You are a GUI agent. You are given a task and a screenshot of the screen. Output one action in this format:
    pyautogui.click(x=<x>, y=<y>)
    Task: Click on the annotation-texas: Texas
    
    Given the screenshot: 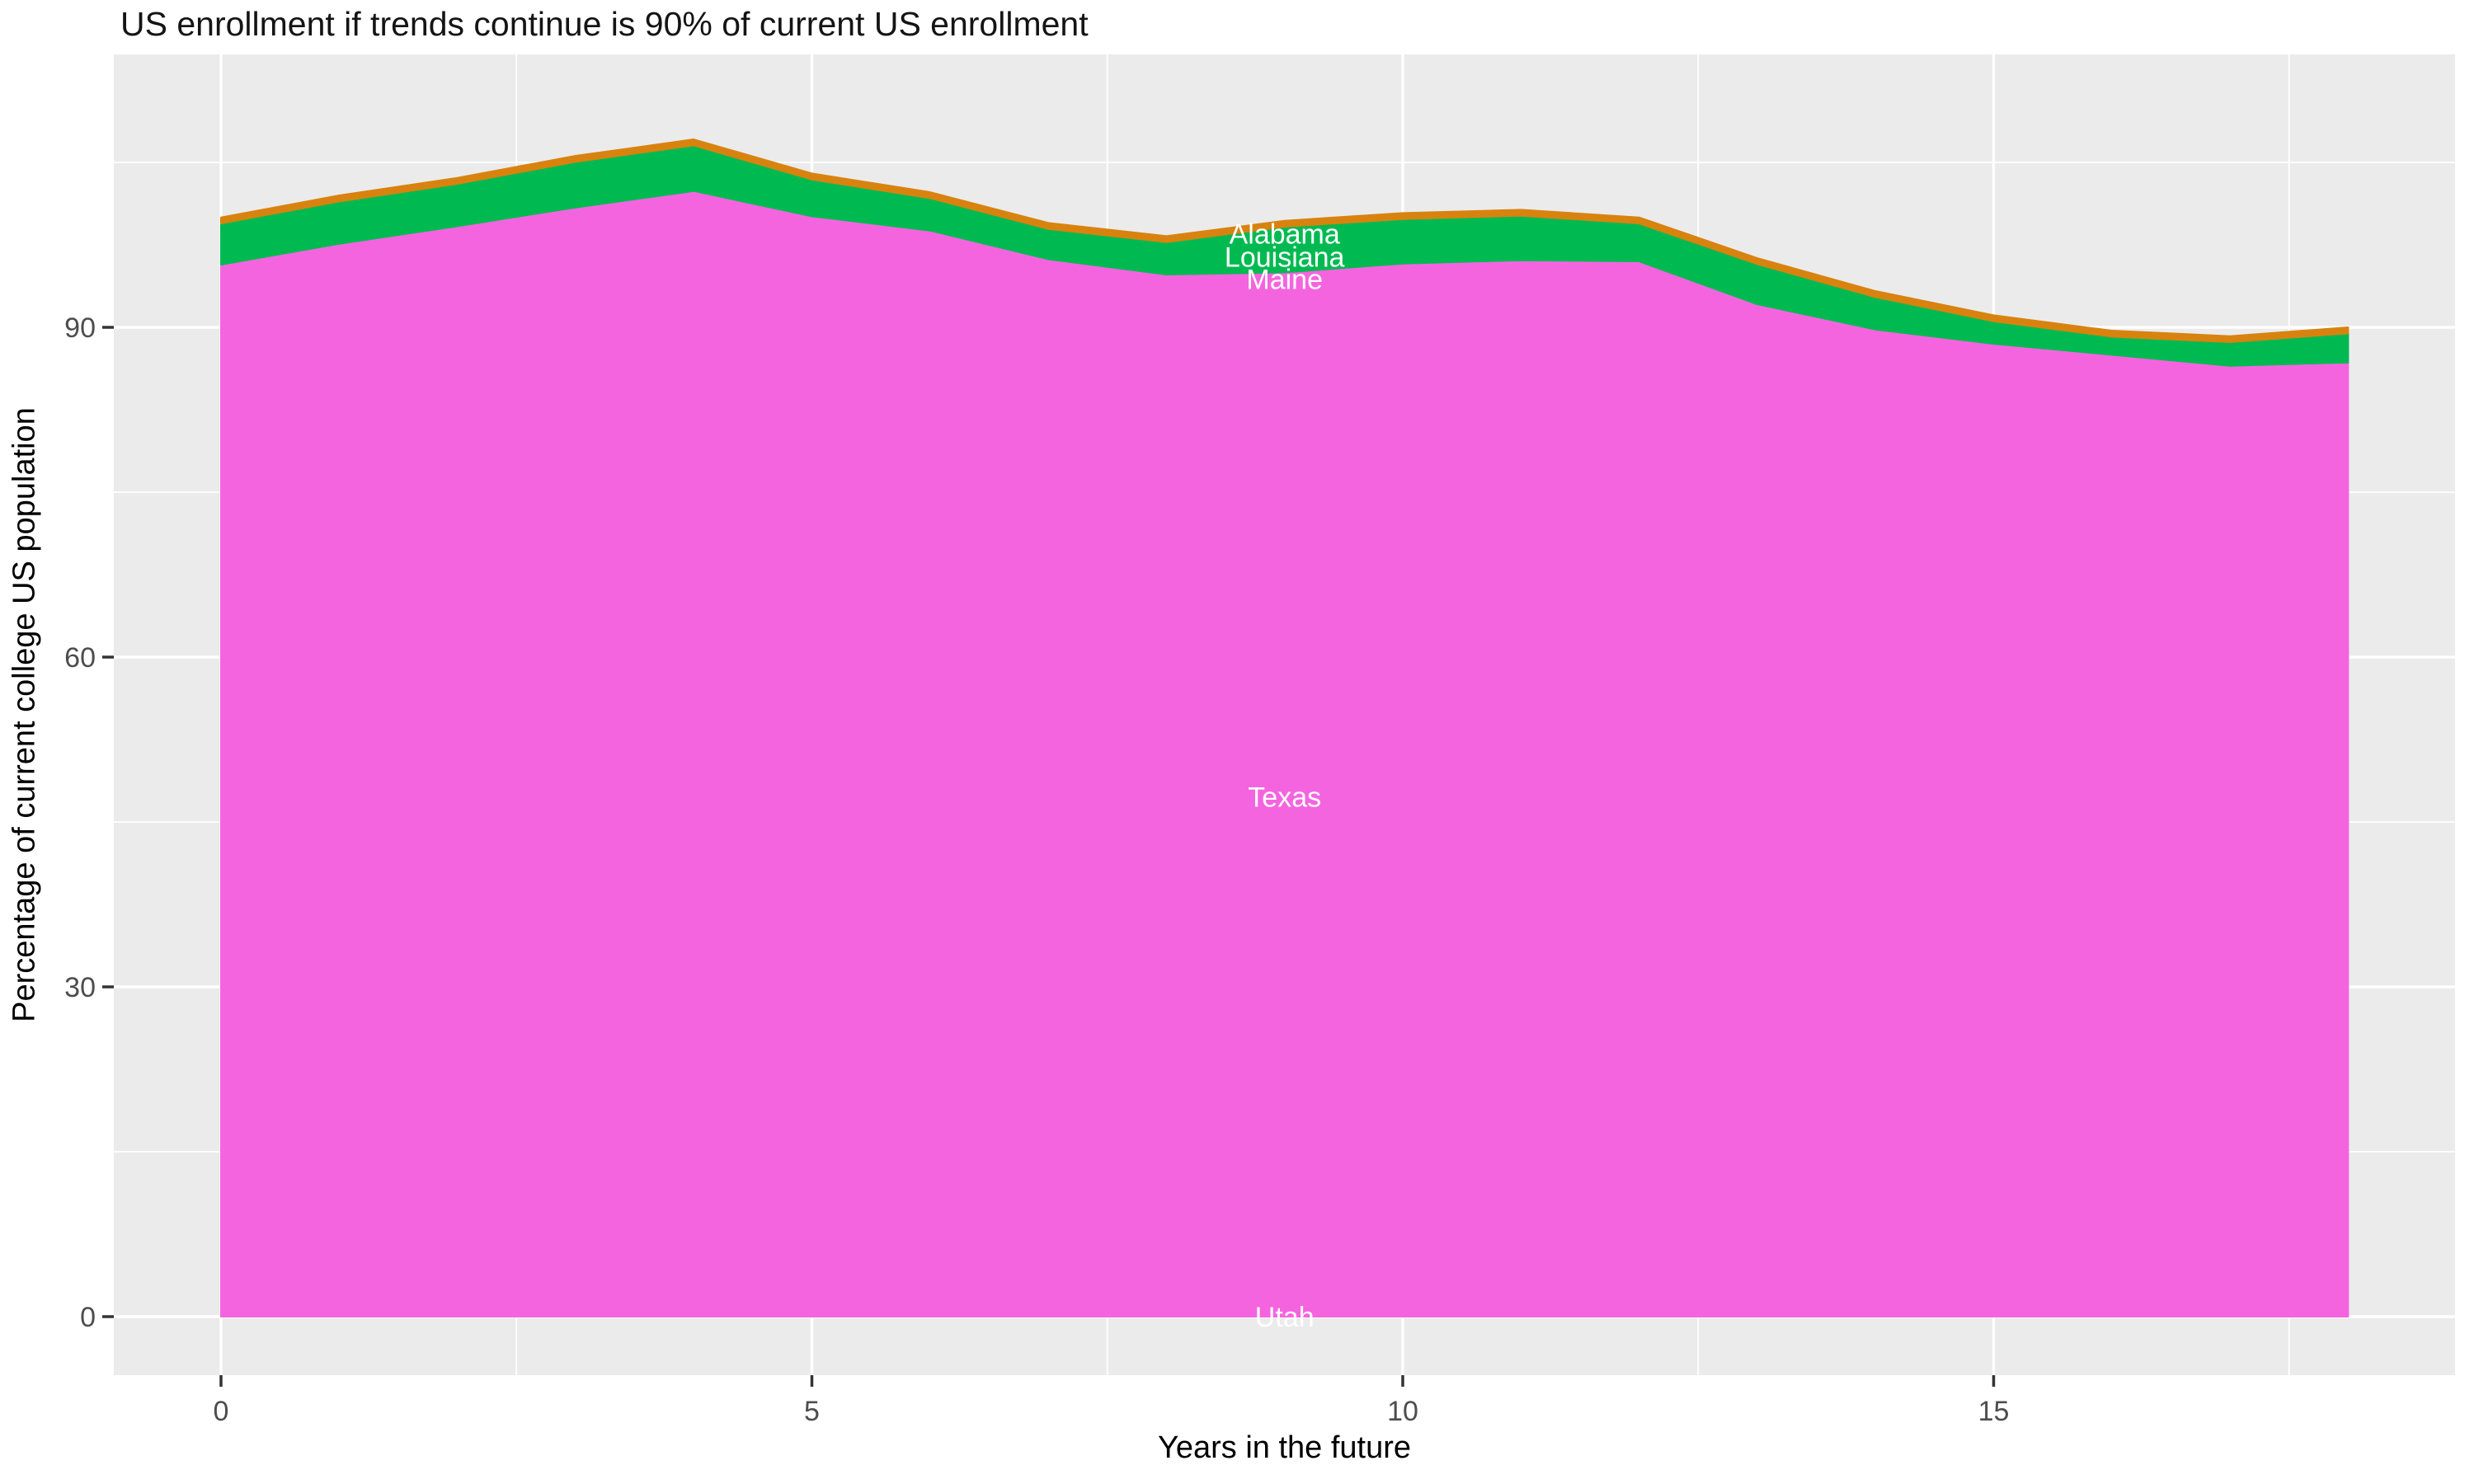 What is the action you would take?
    pyautogui.click(x=1284, y=797)
    